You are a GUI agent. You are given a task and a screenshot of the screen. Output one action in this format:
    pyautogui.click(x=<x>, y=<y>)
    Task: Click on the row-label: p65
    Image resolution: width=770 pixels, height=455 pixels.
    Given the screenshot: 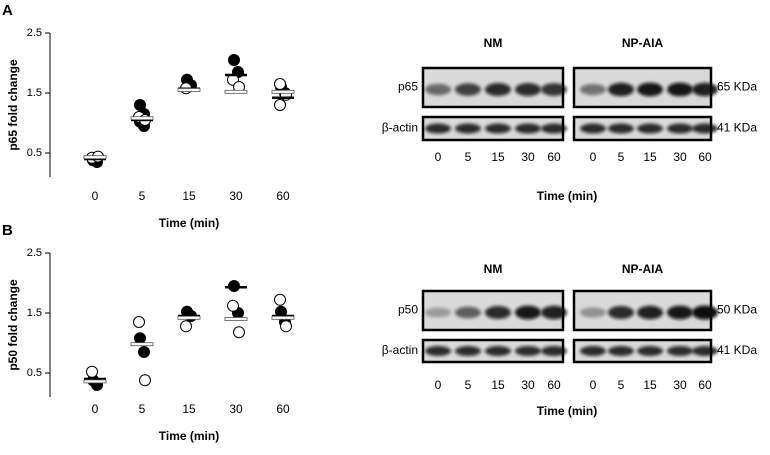 What is the action you would take?
    pyautogui.click(x=408, y=87)
    